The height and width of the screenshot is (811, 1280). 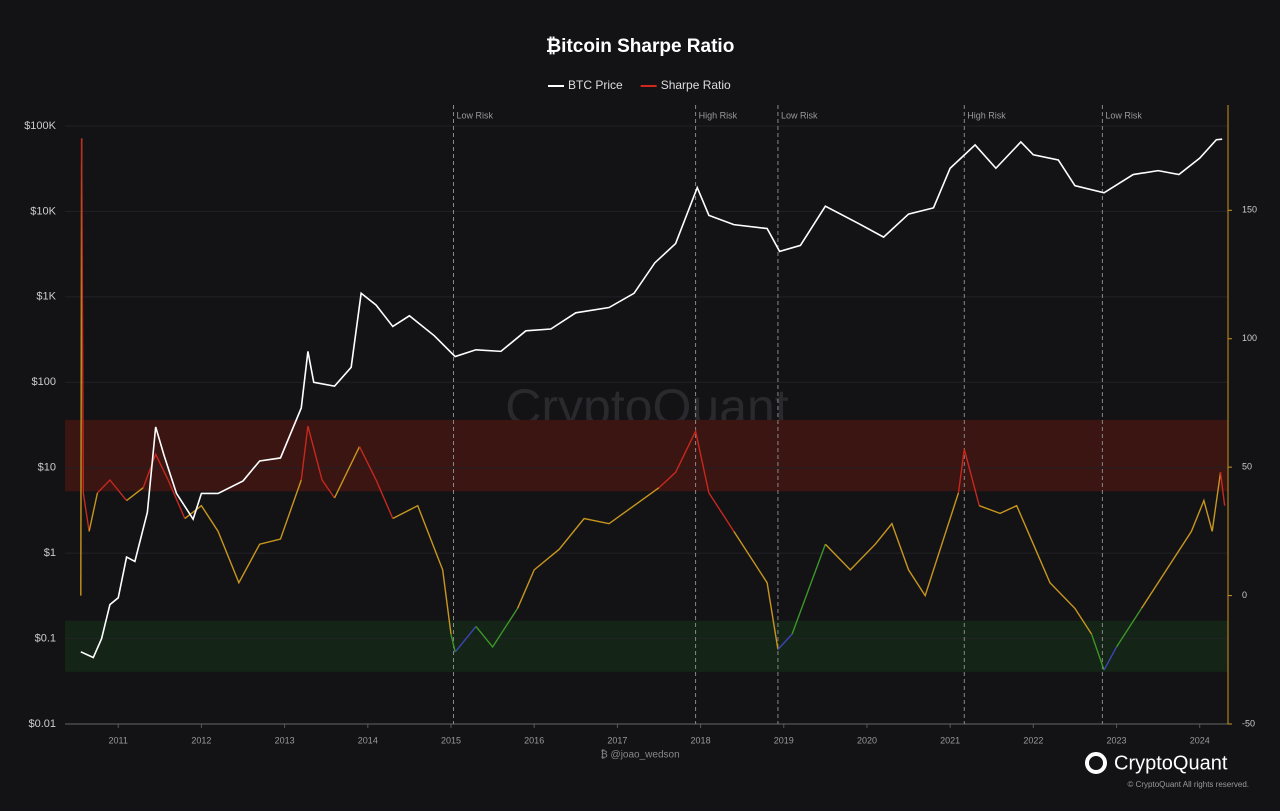 What do you see at coordinates (701, 740) in the screenshot?
I see `x-tick-label: 2018` at bounding box center [701, 740].